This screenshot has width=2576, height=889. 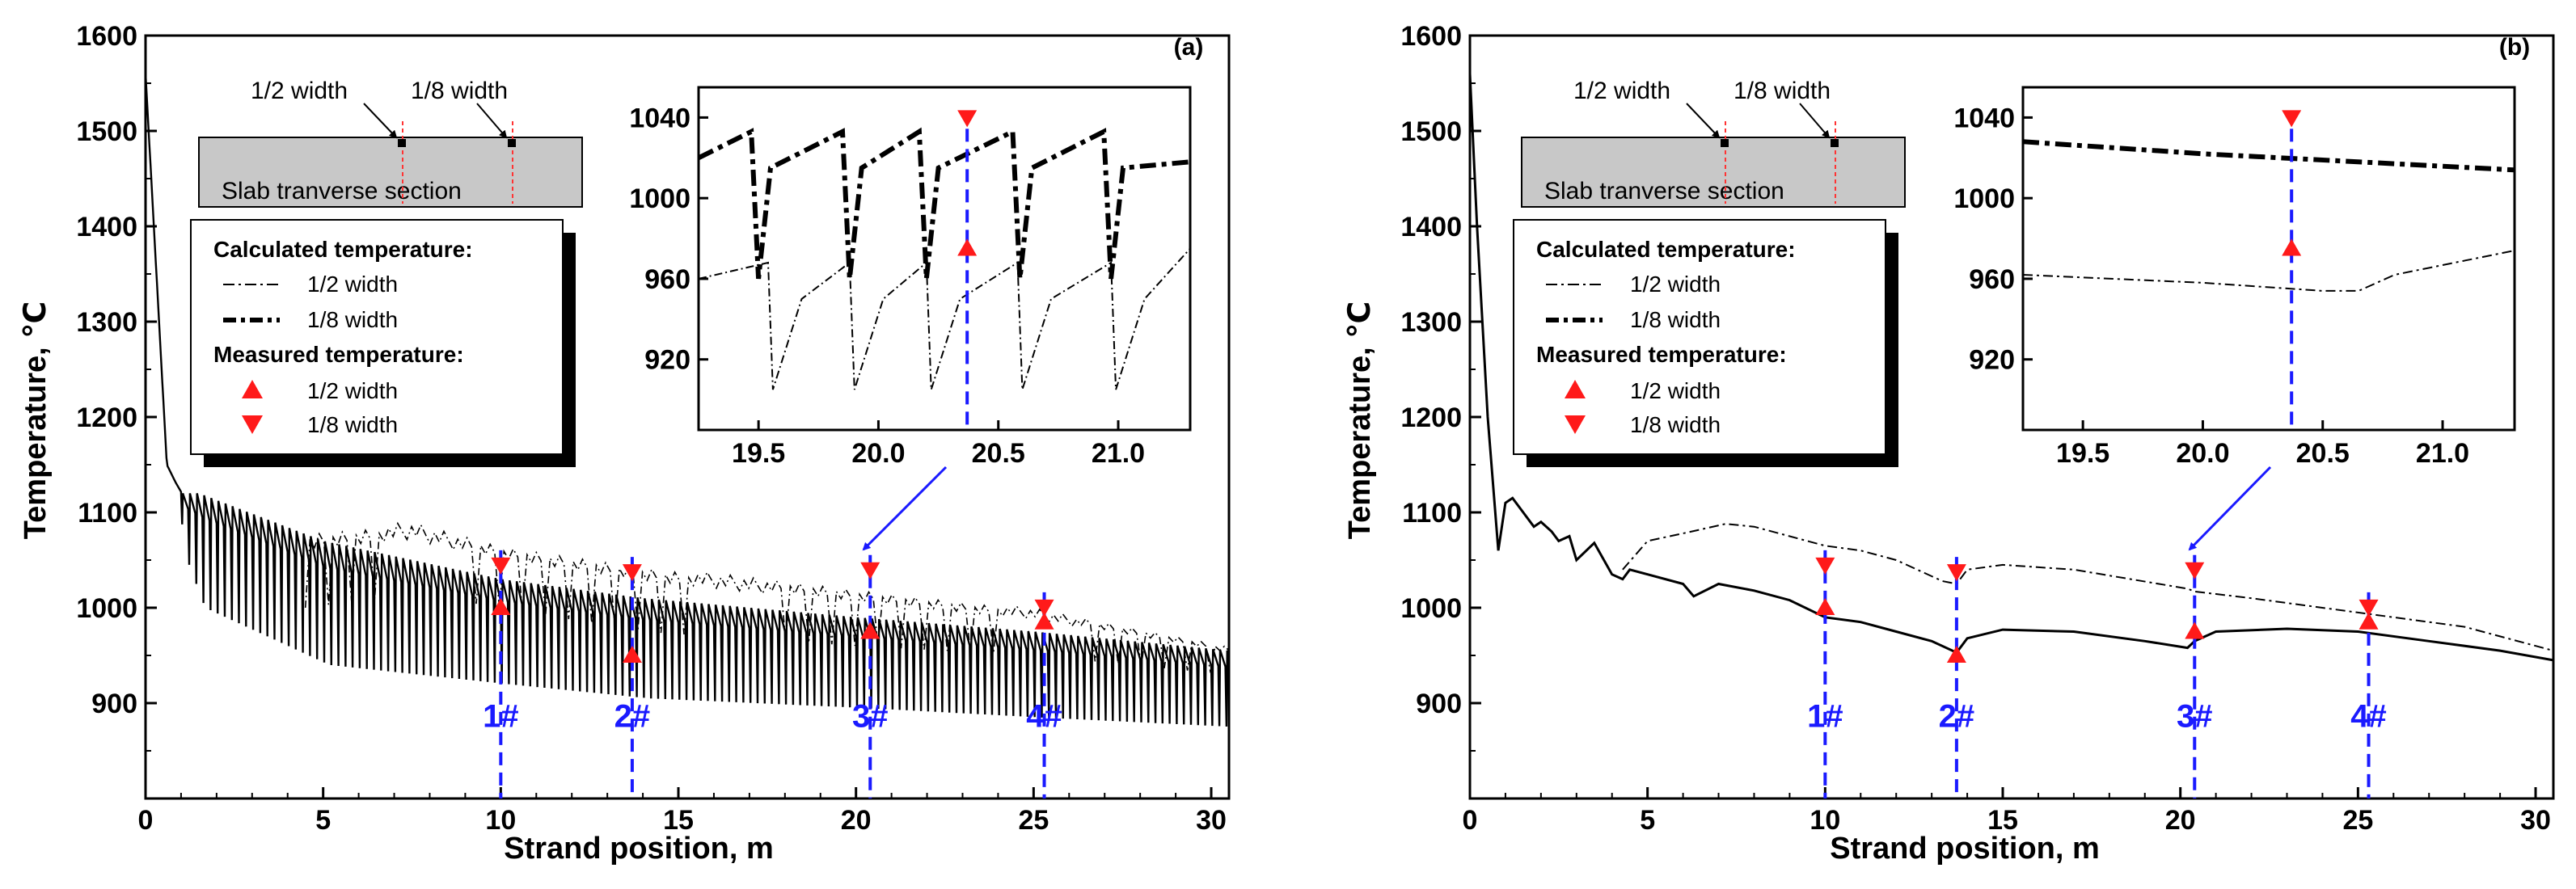 What do you see at coordinates (967, 119) in the screenshot?
I see `inset-measured-eighth-a` at bounding box center [967, 119].